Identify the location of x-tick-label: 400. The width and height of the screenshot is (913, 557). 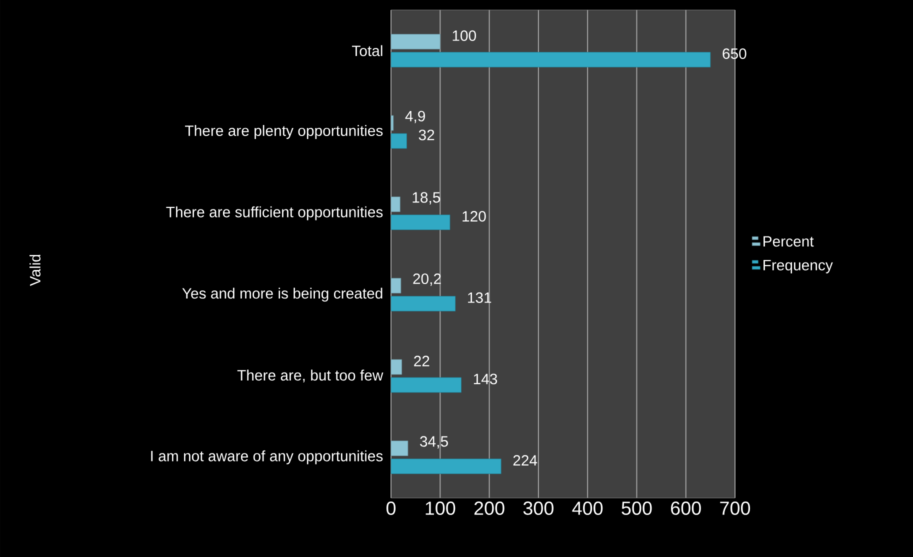
(587, 508).